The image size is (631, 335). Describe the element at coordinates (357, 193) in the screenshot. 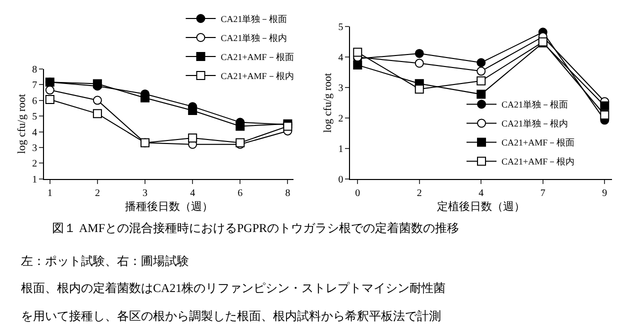

I see `x-tick-label: 0` at that location.